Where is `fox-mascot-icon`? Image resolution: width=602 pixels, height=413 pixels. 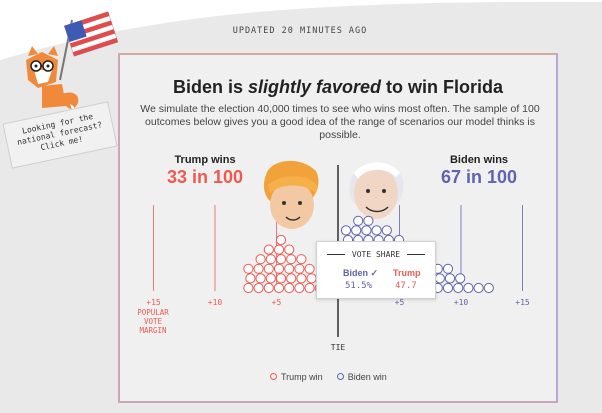
fox-mascot-icon is located at coordinates (67, 62).